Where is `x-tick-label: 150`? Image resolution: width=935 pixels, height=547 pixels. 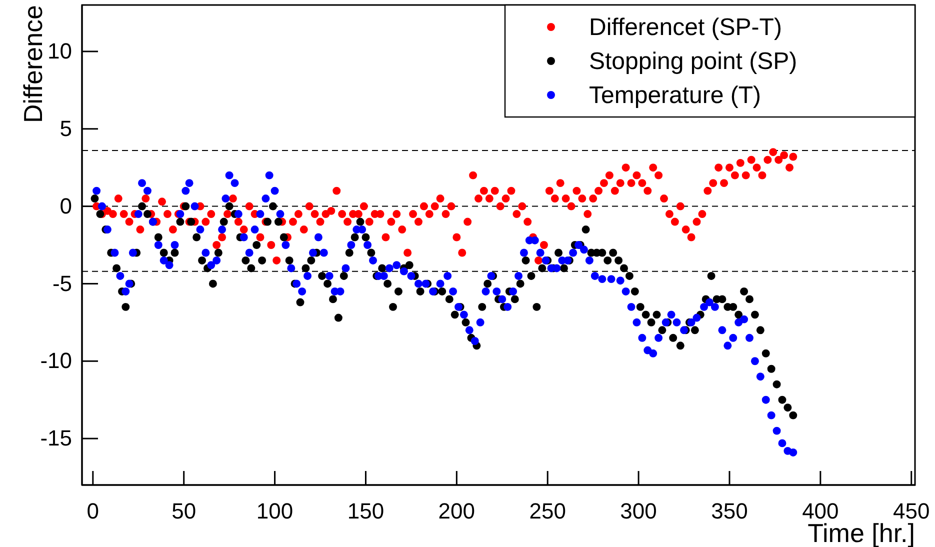
x-tick-label: 150 is located at coordinates (365, 511).